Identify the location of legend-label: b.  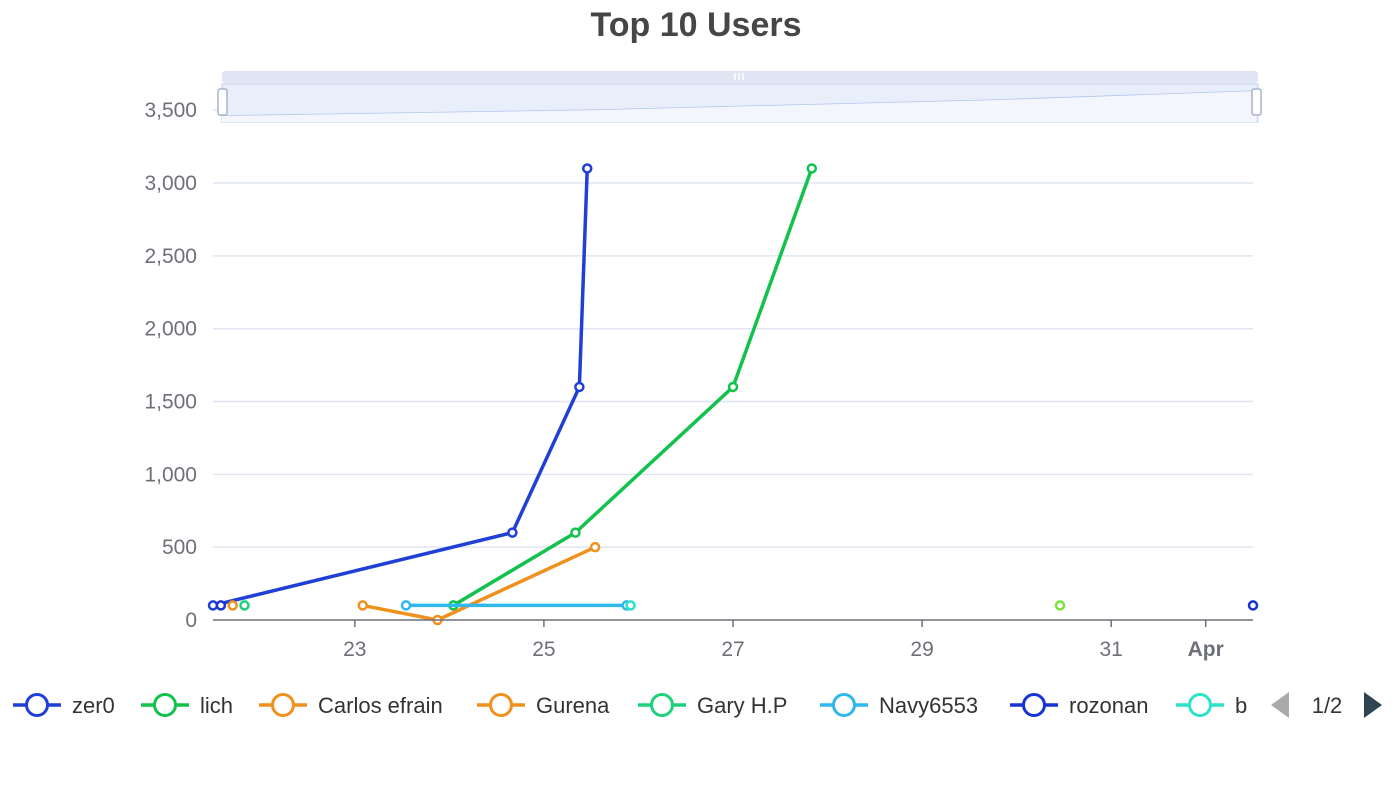
(1241, 705).